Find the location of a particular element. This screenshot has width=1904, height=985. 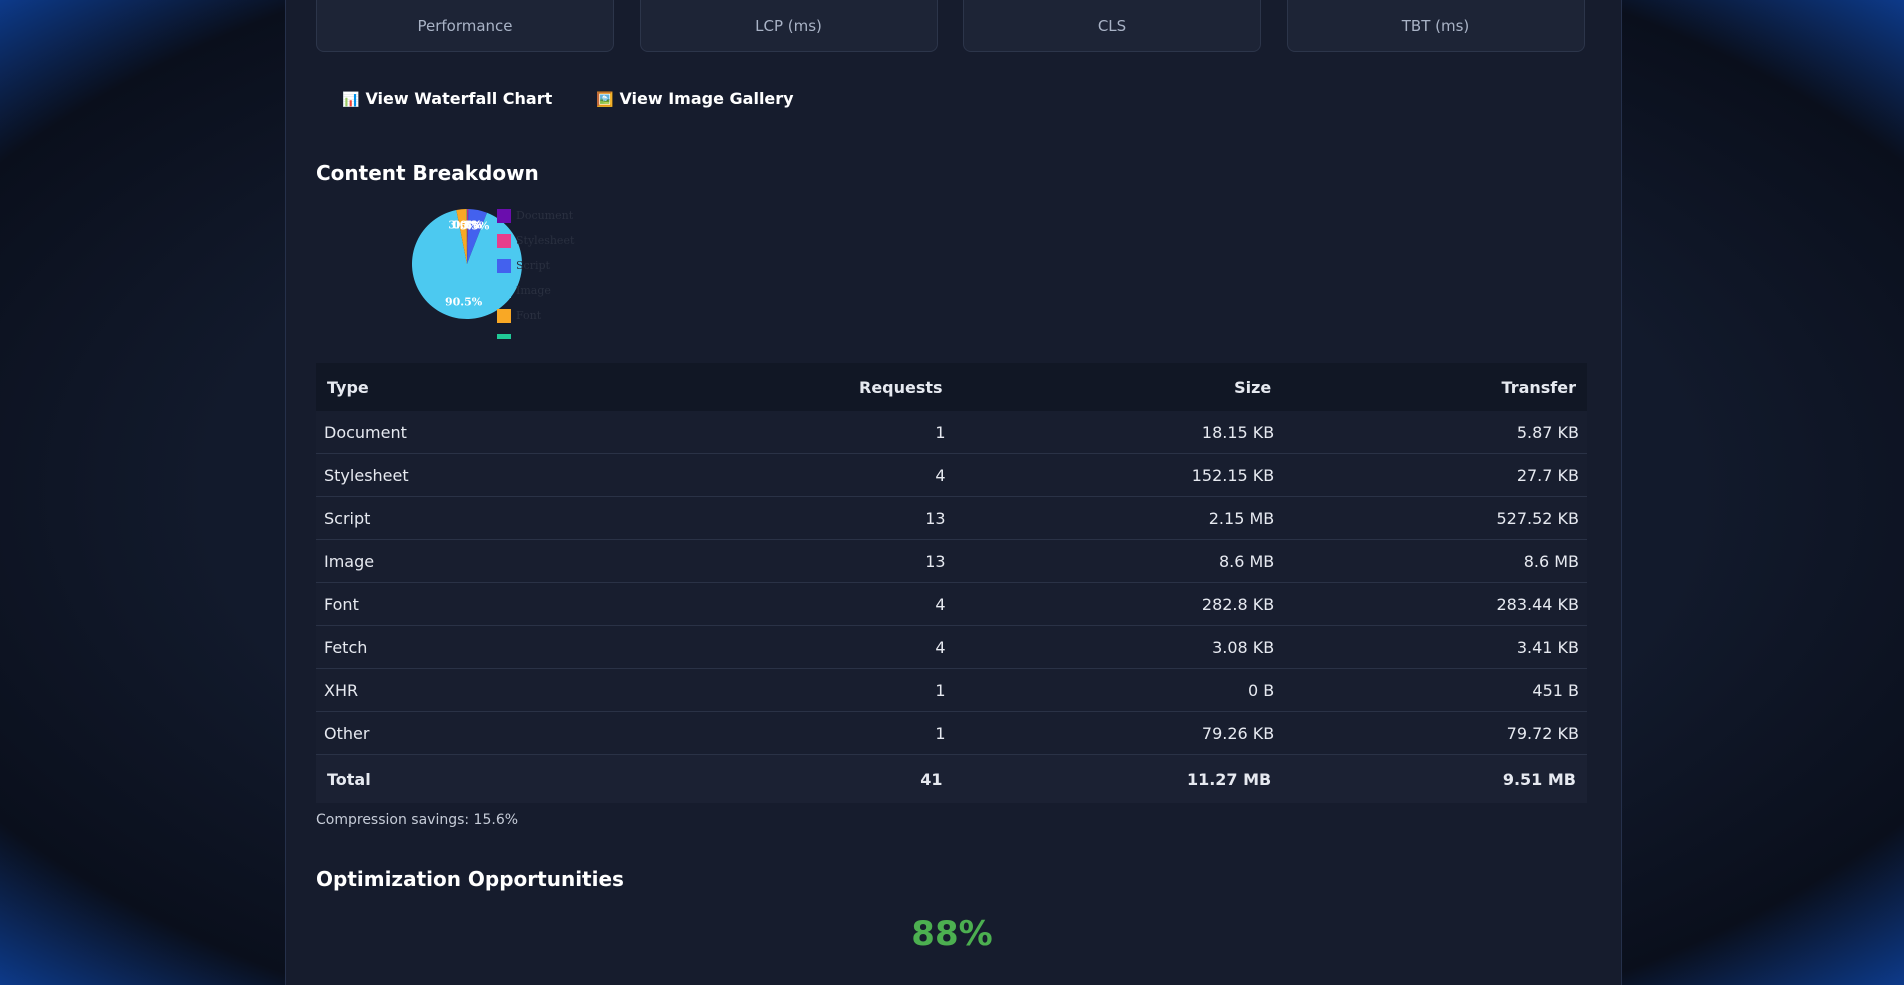

table-row: Font 4 282.8 KB 283.44 KB is located at coordinates (951, 604).